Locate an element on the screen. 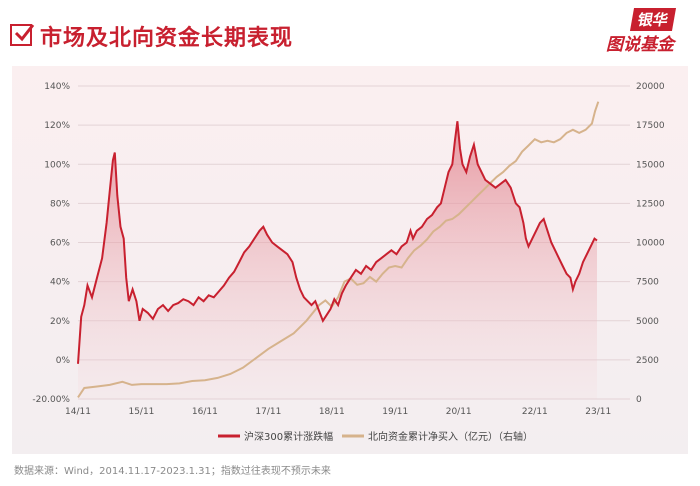 This screenshot has height=486, width=700. right-tick-label: 12500 is located at coordinates (650, 204).